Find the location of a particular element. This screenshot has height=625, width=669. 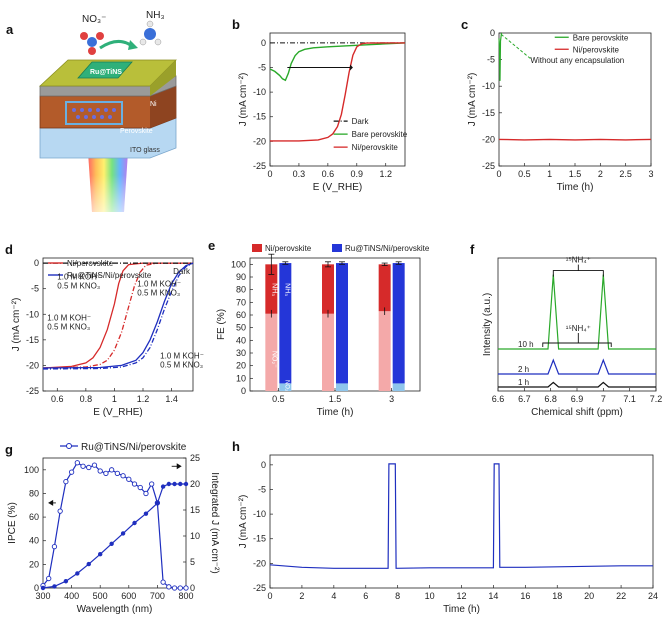

x-tick-label: 2 is located at coordinates (600, 174).